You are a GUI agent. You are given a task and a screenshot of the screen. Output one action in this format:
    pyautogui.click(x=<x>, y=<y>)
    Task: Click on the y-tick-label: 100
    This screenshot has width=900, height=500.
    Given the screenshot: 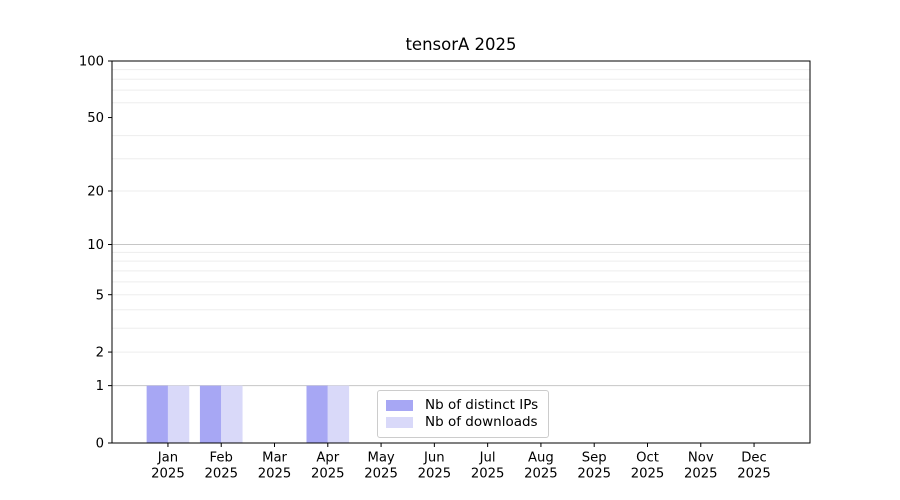 What is the action you would take?
    pyautogui.click(x=91, y=62)
    